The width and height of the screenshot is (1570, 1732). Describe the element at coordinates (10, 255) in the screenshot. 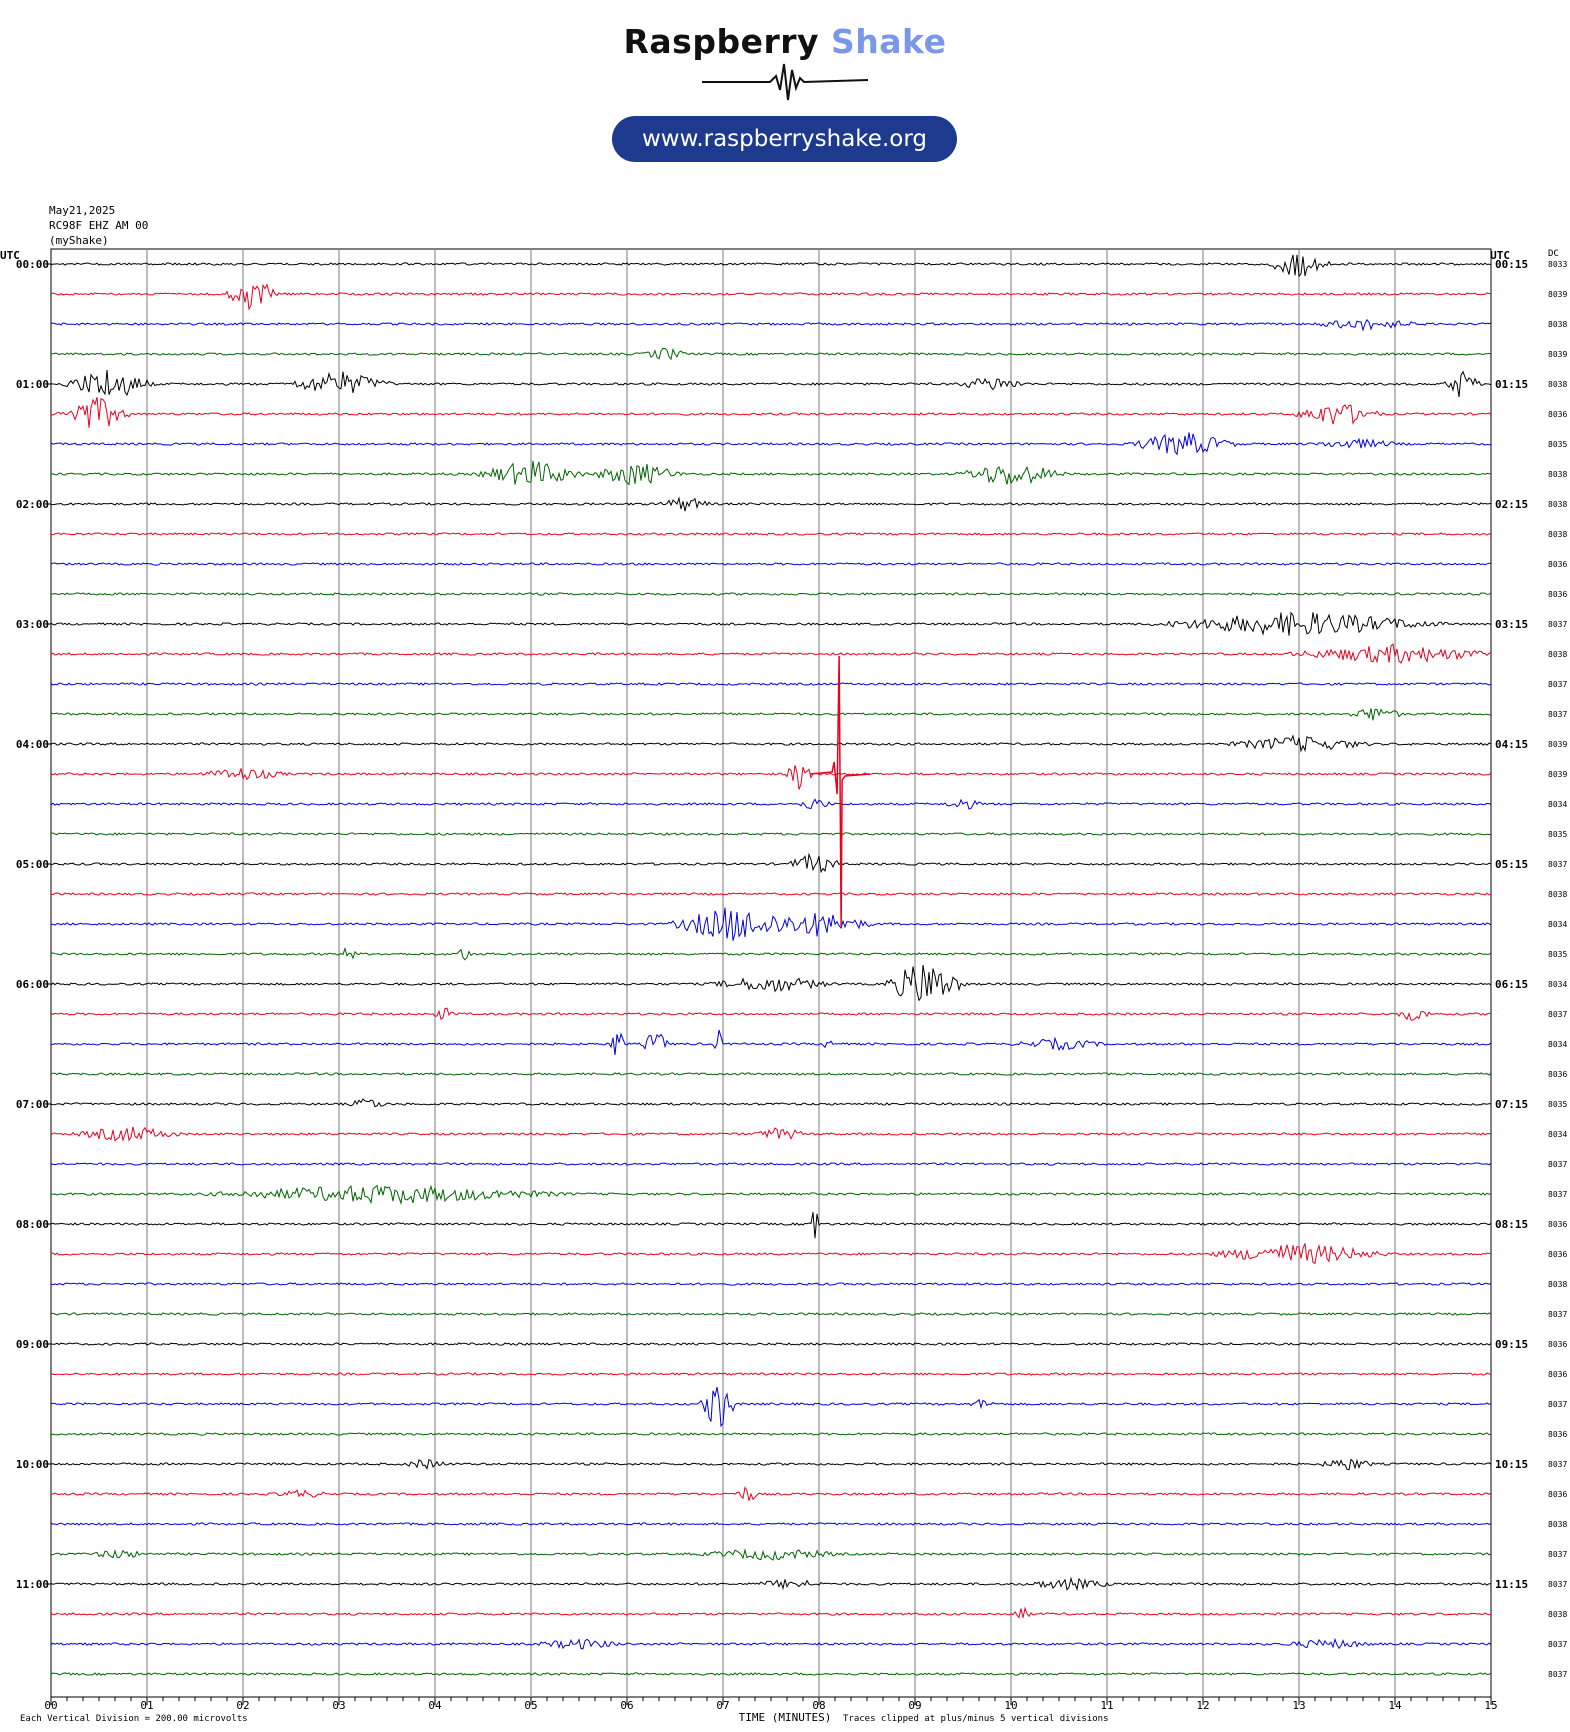

I see `left-axis-title: UTC` at that location.